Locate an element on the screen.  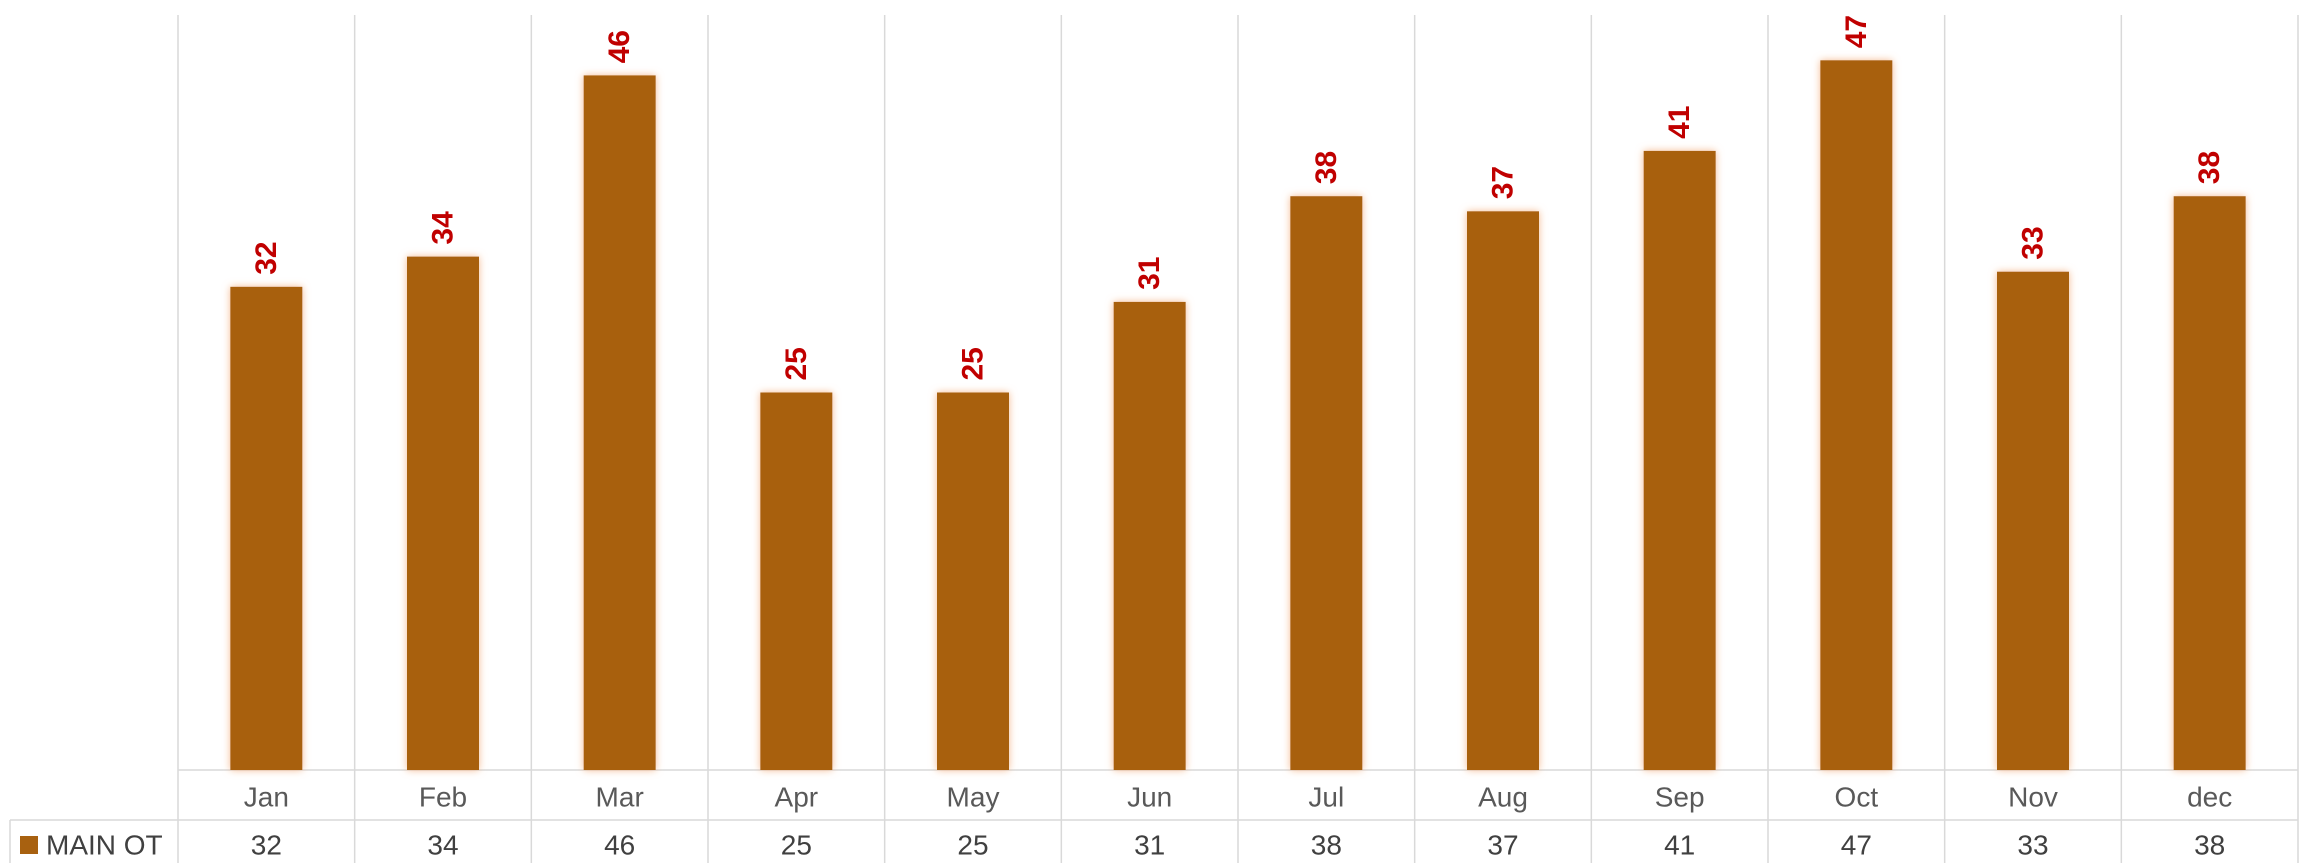
data-label-oct: 47 is located at coordinates (1856, 31).